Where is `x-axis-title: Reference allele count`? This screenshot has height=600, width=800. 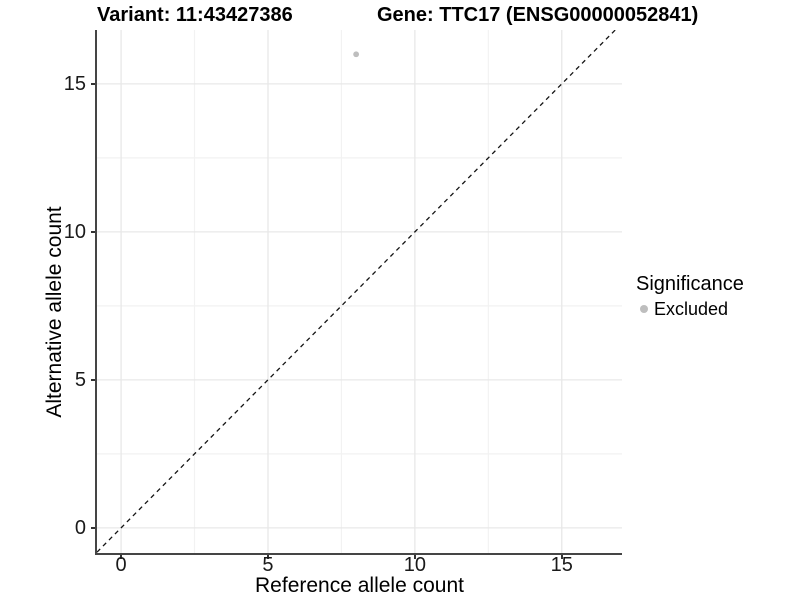
x-axis-title: Reference allele count is located at coordinates (359, 585).